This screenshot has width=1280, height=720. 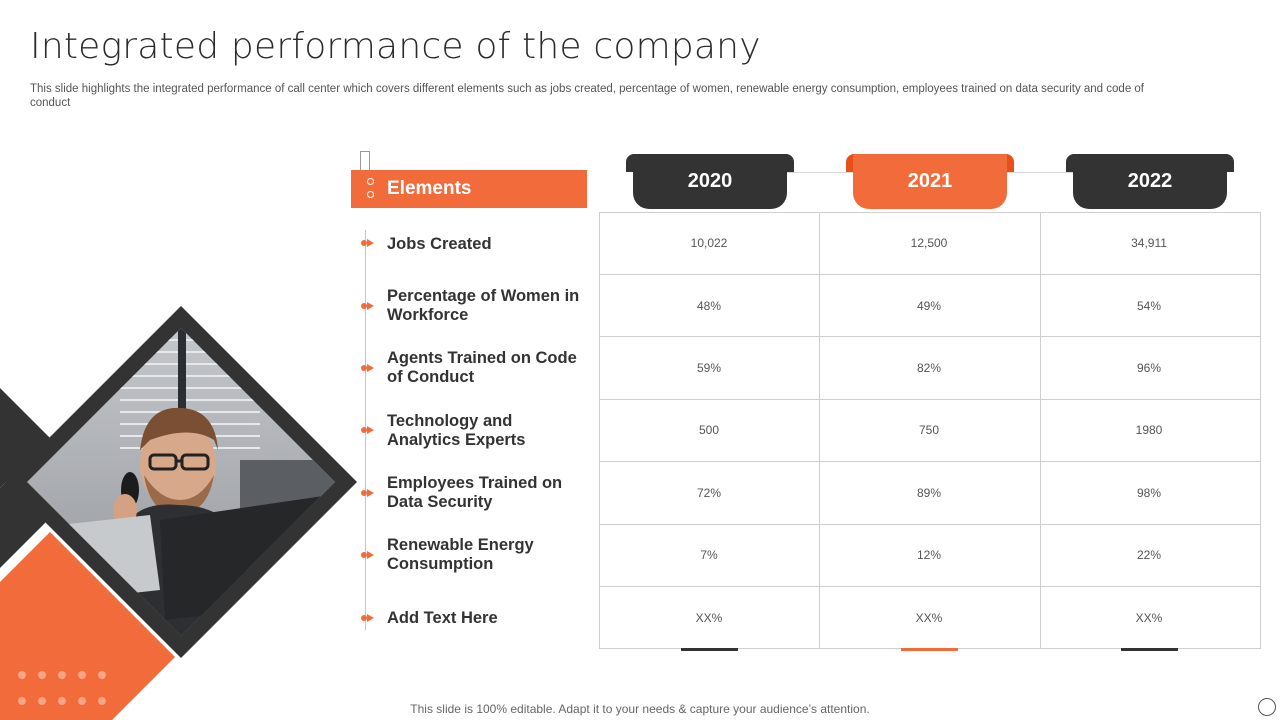 I want to click on row-label-renewable-energy: Renewable Energy Consumption, so click(x=460, y=554).